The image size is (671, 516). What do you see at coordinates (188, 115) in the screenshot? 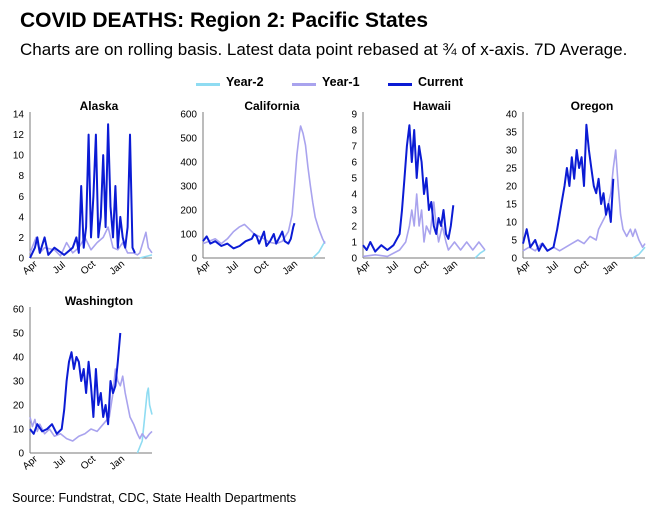
I see `y-tick-label: 600` at bounding box center [188, 115].